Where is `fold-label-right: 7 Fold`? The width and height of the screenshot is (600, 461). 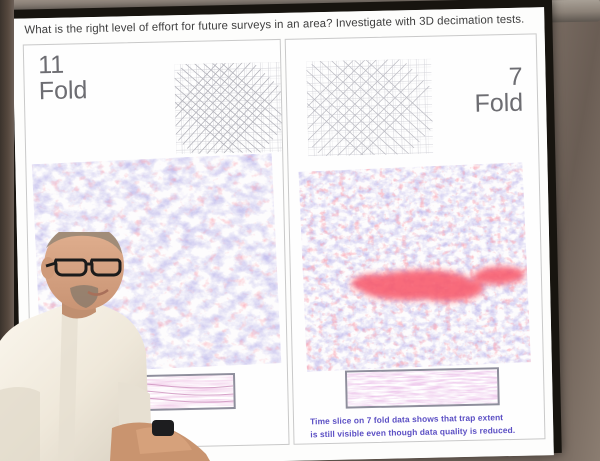
fold-label-right: 7 Fold is located at coordinates (499, 90).